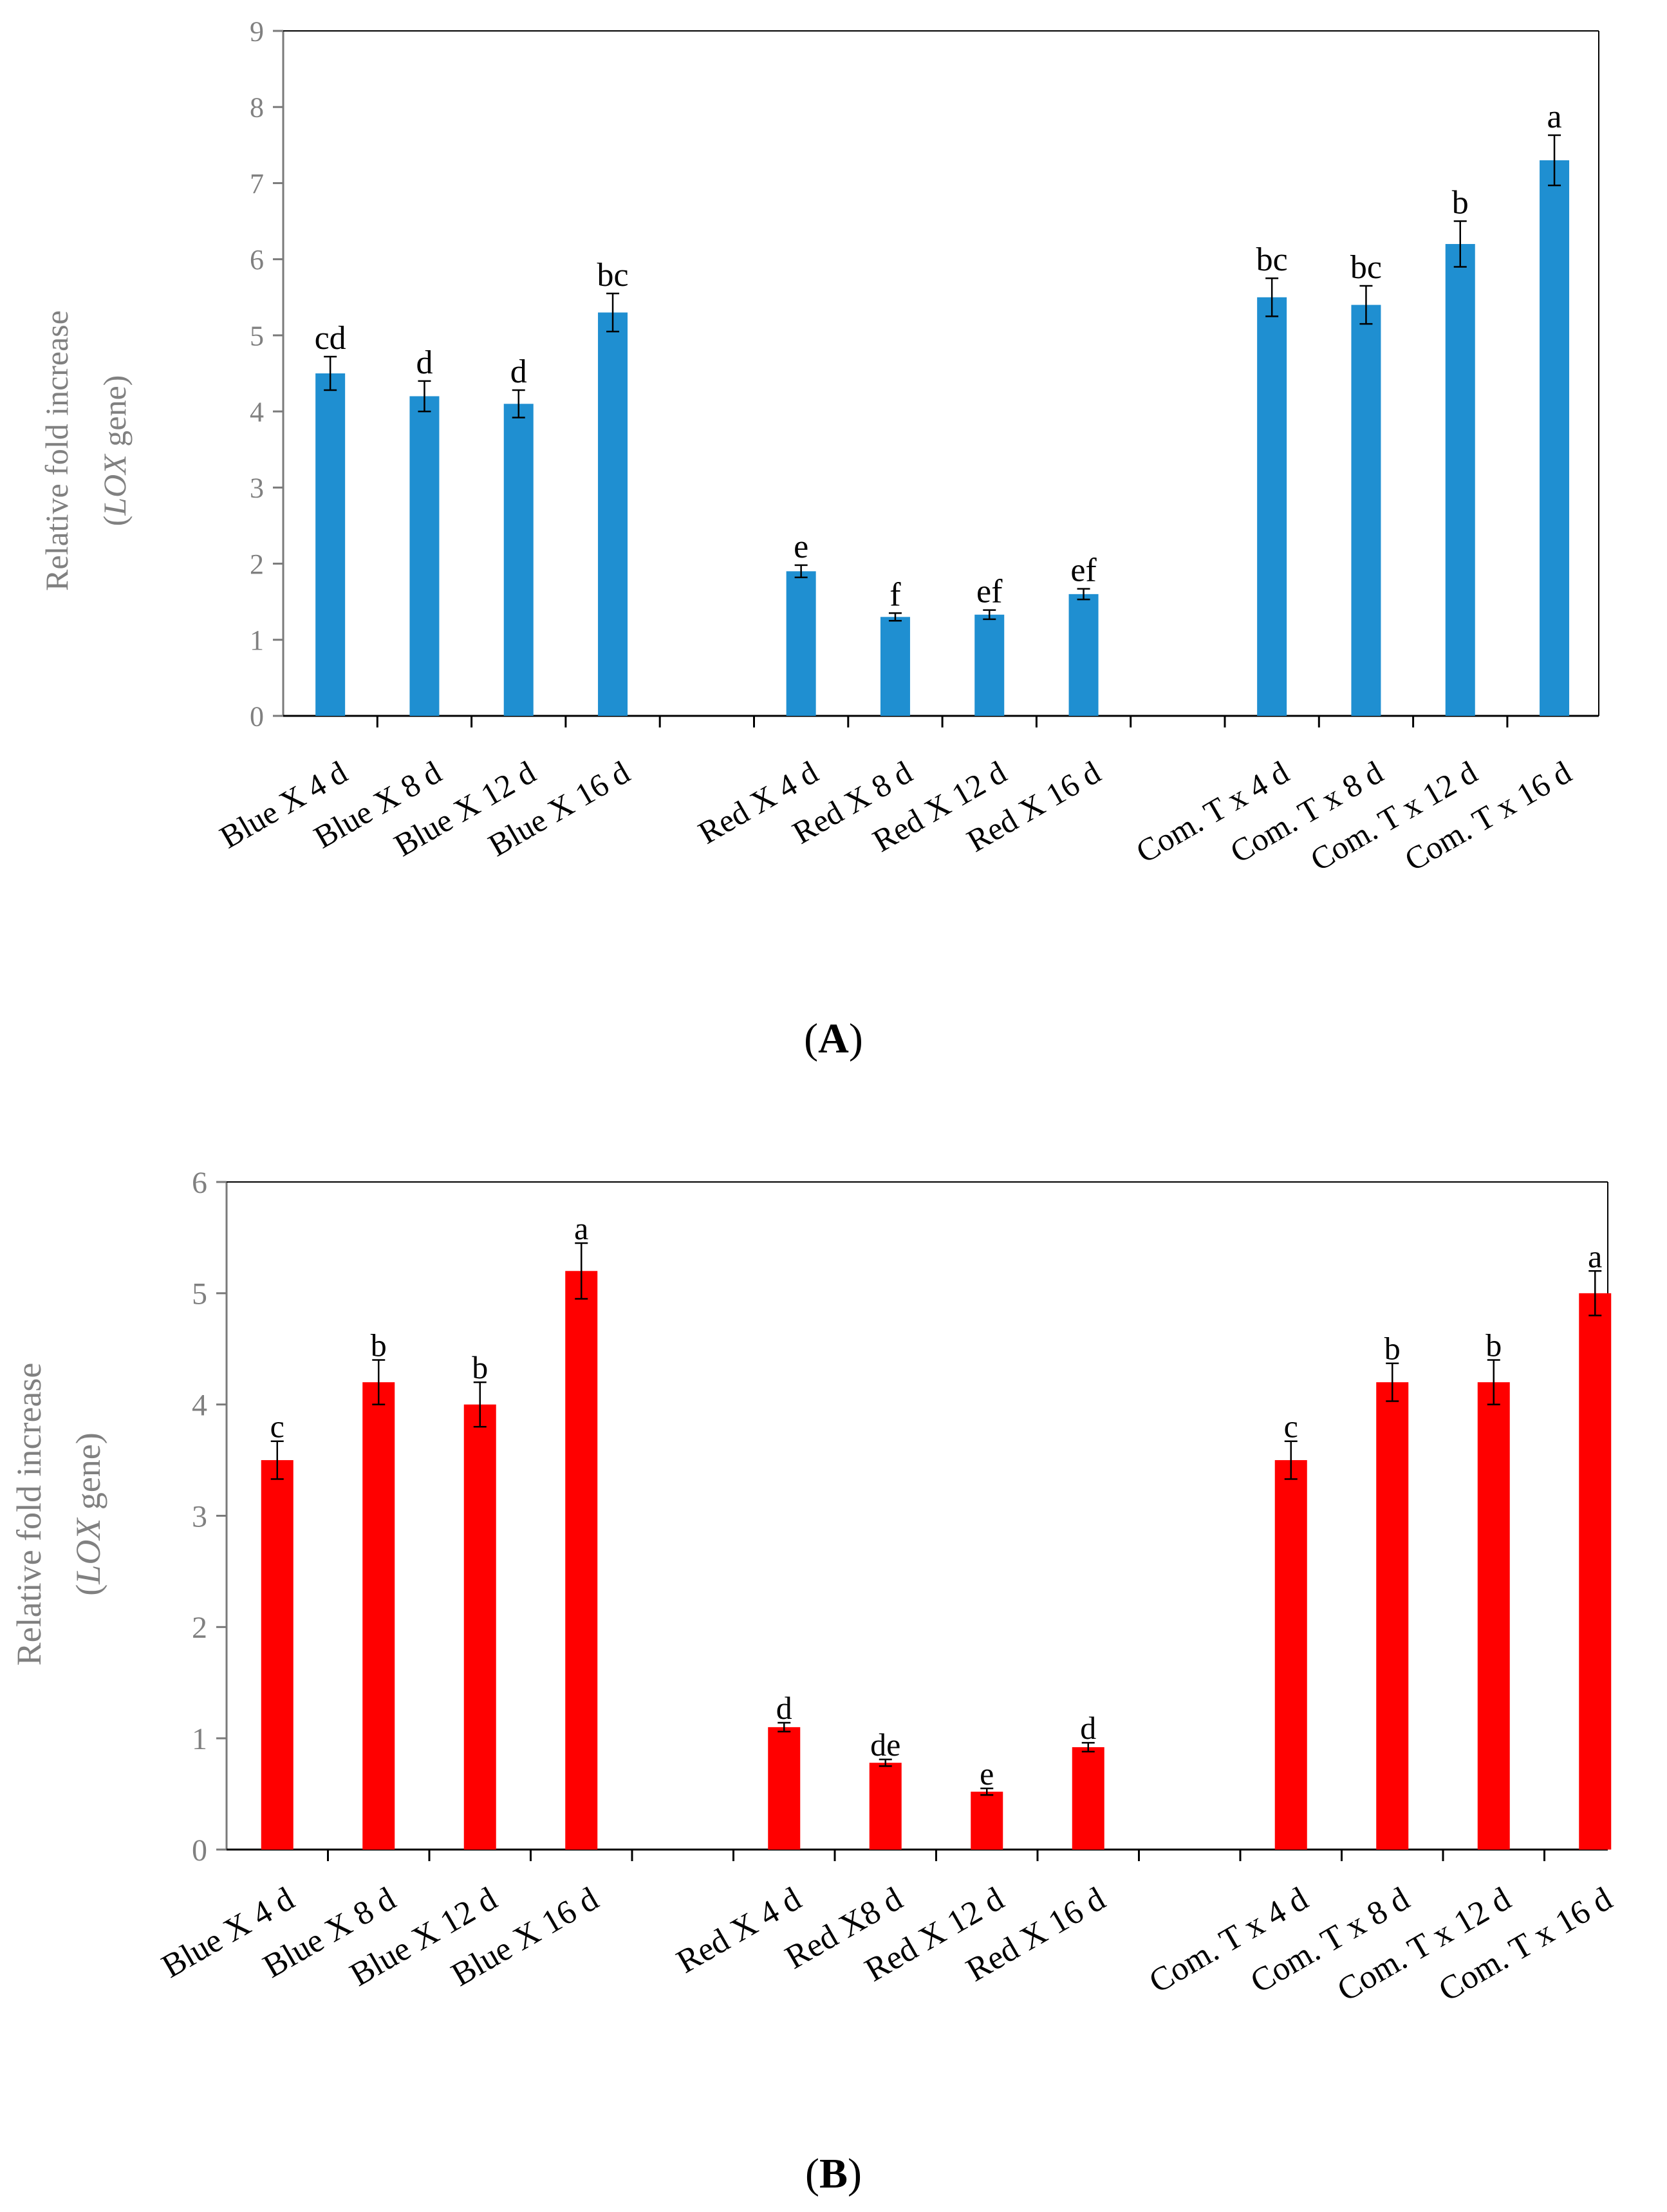 Image resolution: width=1667 pixels, height=2212 pixels. What do you see at coordinates (199, 1628) in the screenshot?
I see `y-tick-label-b: 2` at bounding box center [199, 1628].